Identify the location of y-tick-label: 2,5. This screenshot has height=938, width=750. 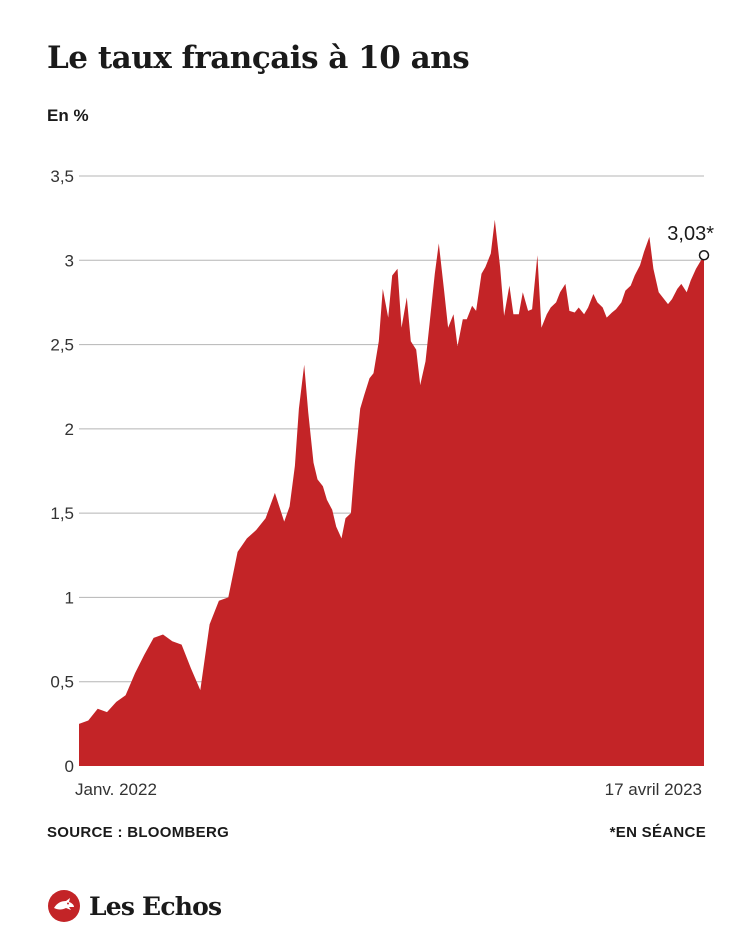
(62, 345).